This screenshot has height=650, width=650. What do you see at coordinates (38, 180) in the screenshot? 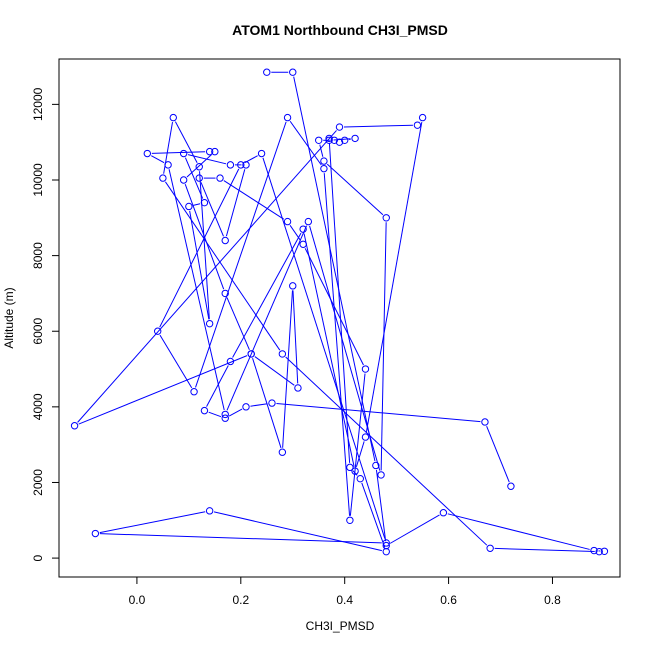
I see `y-tick-label: 10000` at bounding box center [38, 180].